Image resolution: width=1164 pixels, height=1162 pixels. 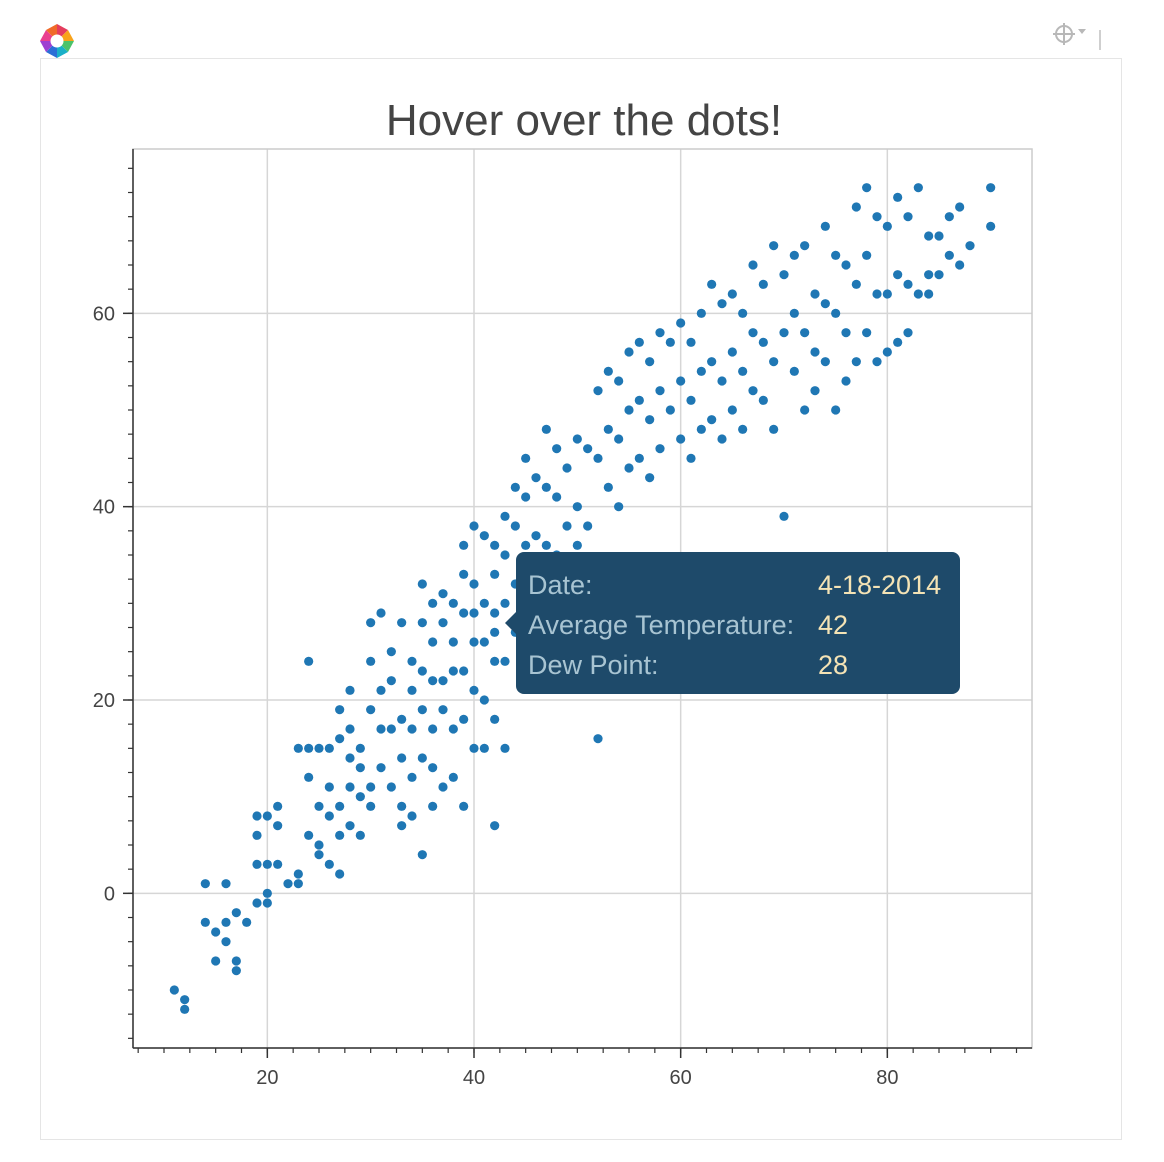 I want to click on hover-tool-button, so click(x=1078, y=36).